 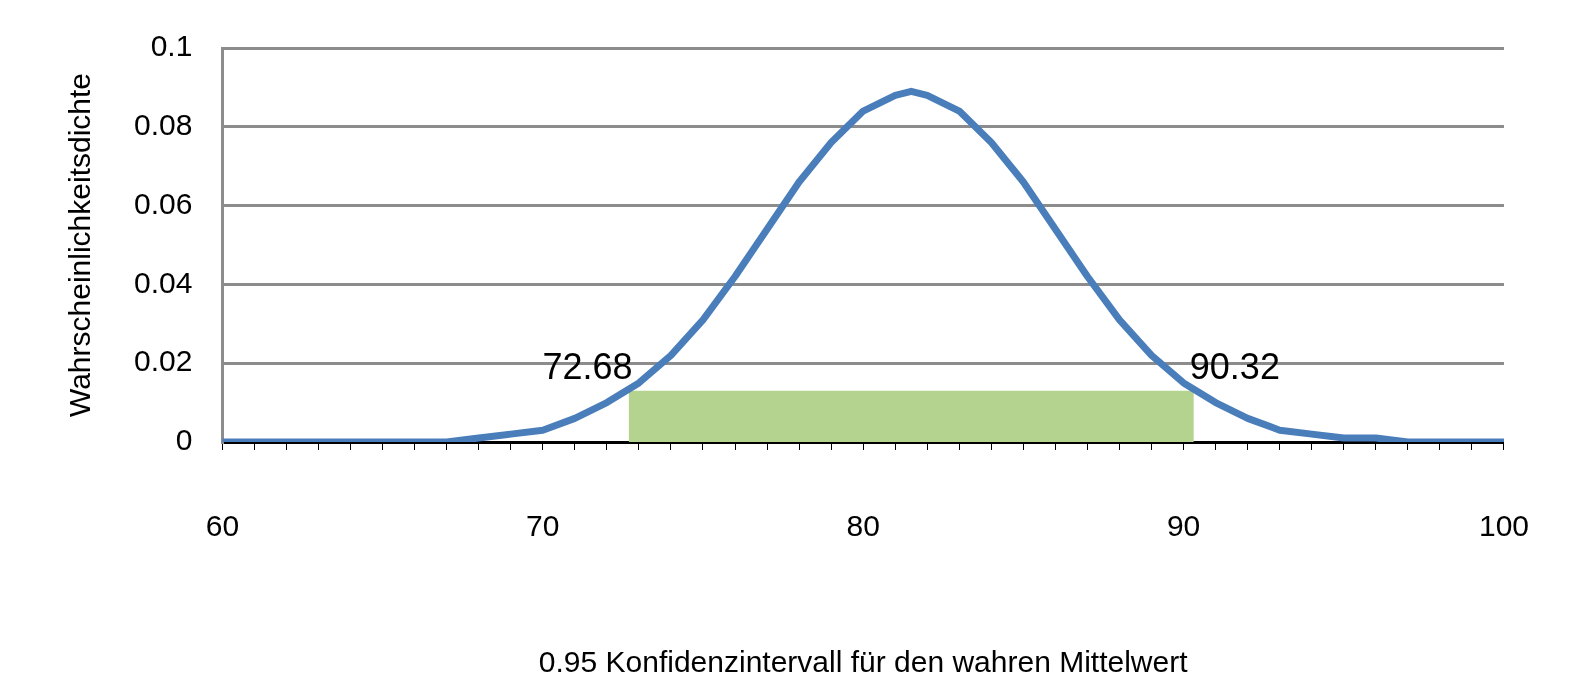 I want to click on y-tick-label: 0.1, so click(x=171, y=46).